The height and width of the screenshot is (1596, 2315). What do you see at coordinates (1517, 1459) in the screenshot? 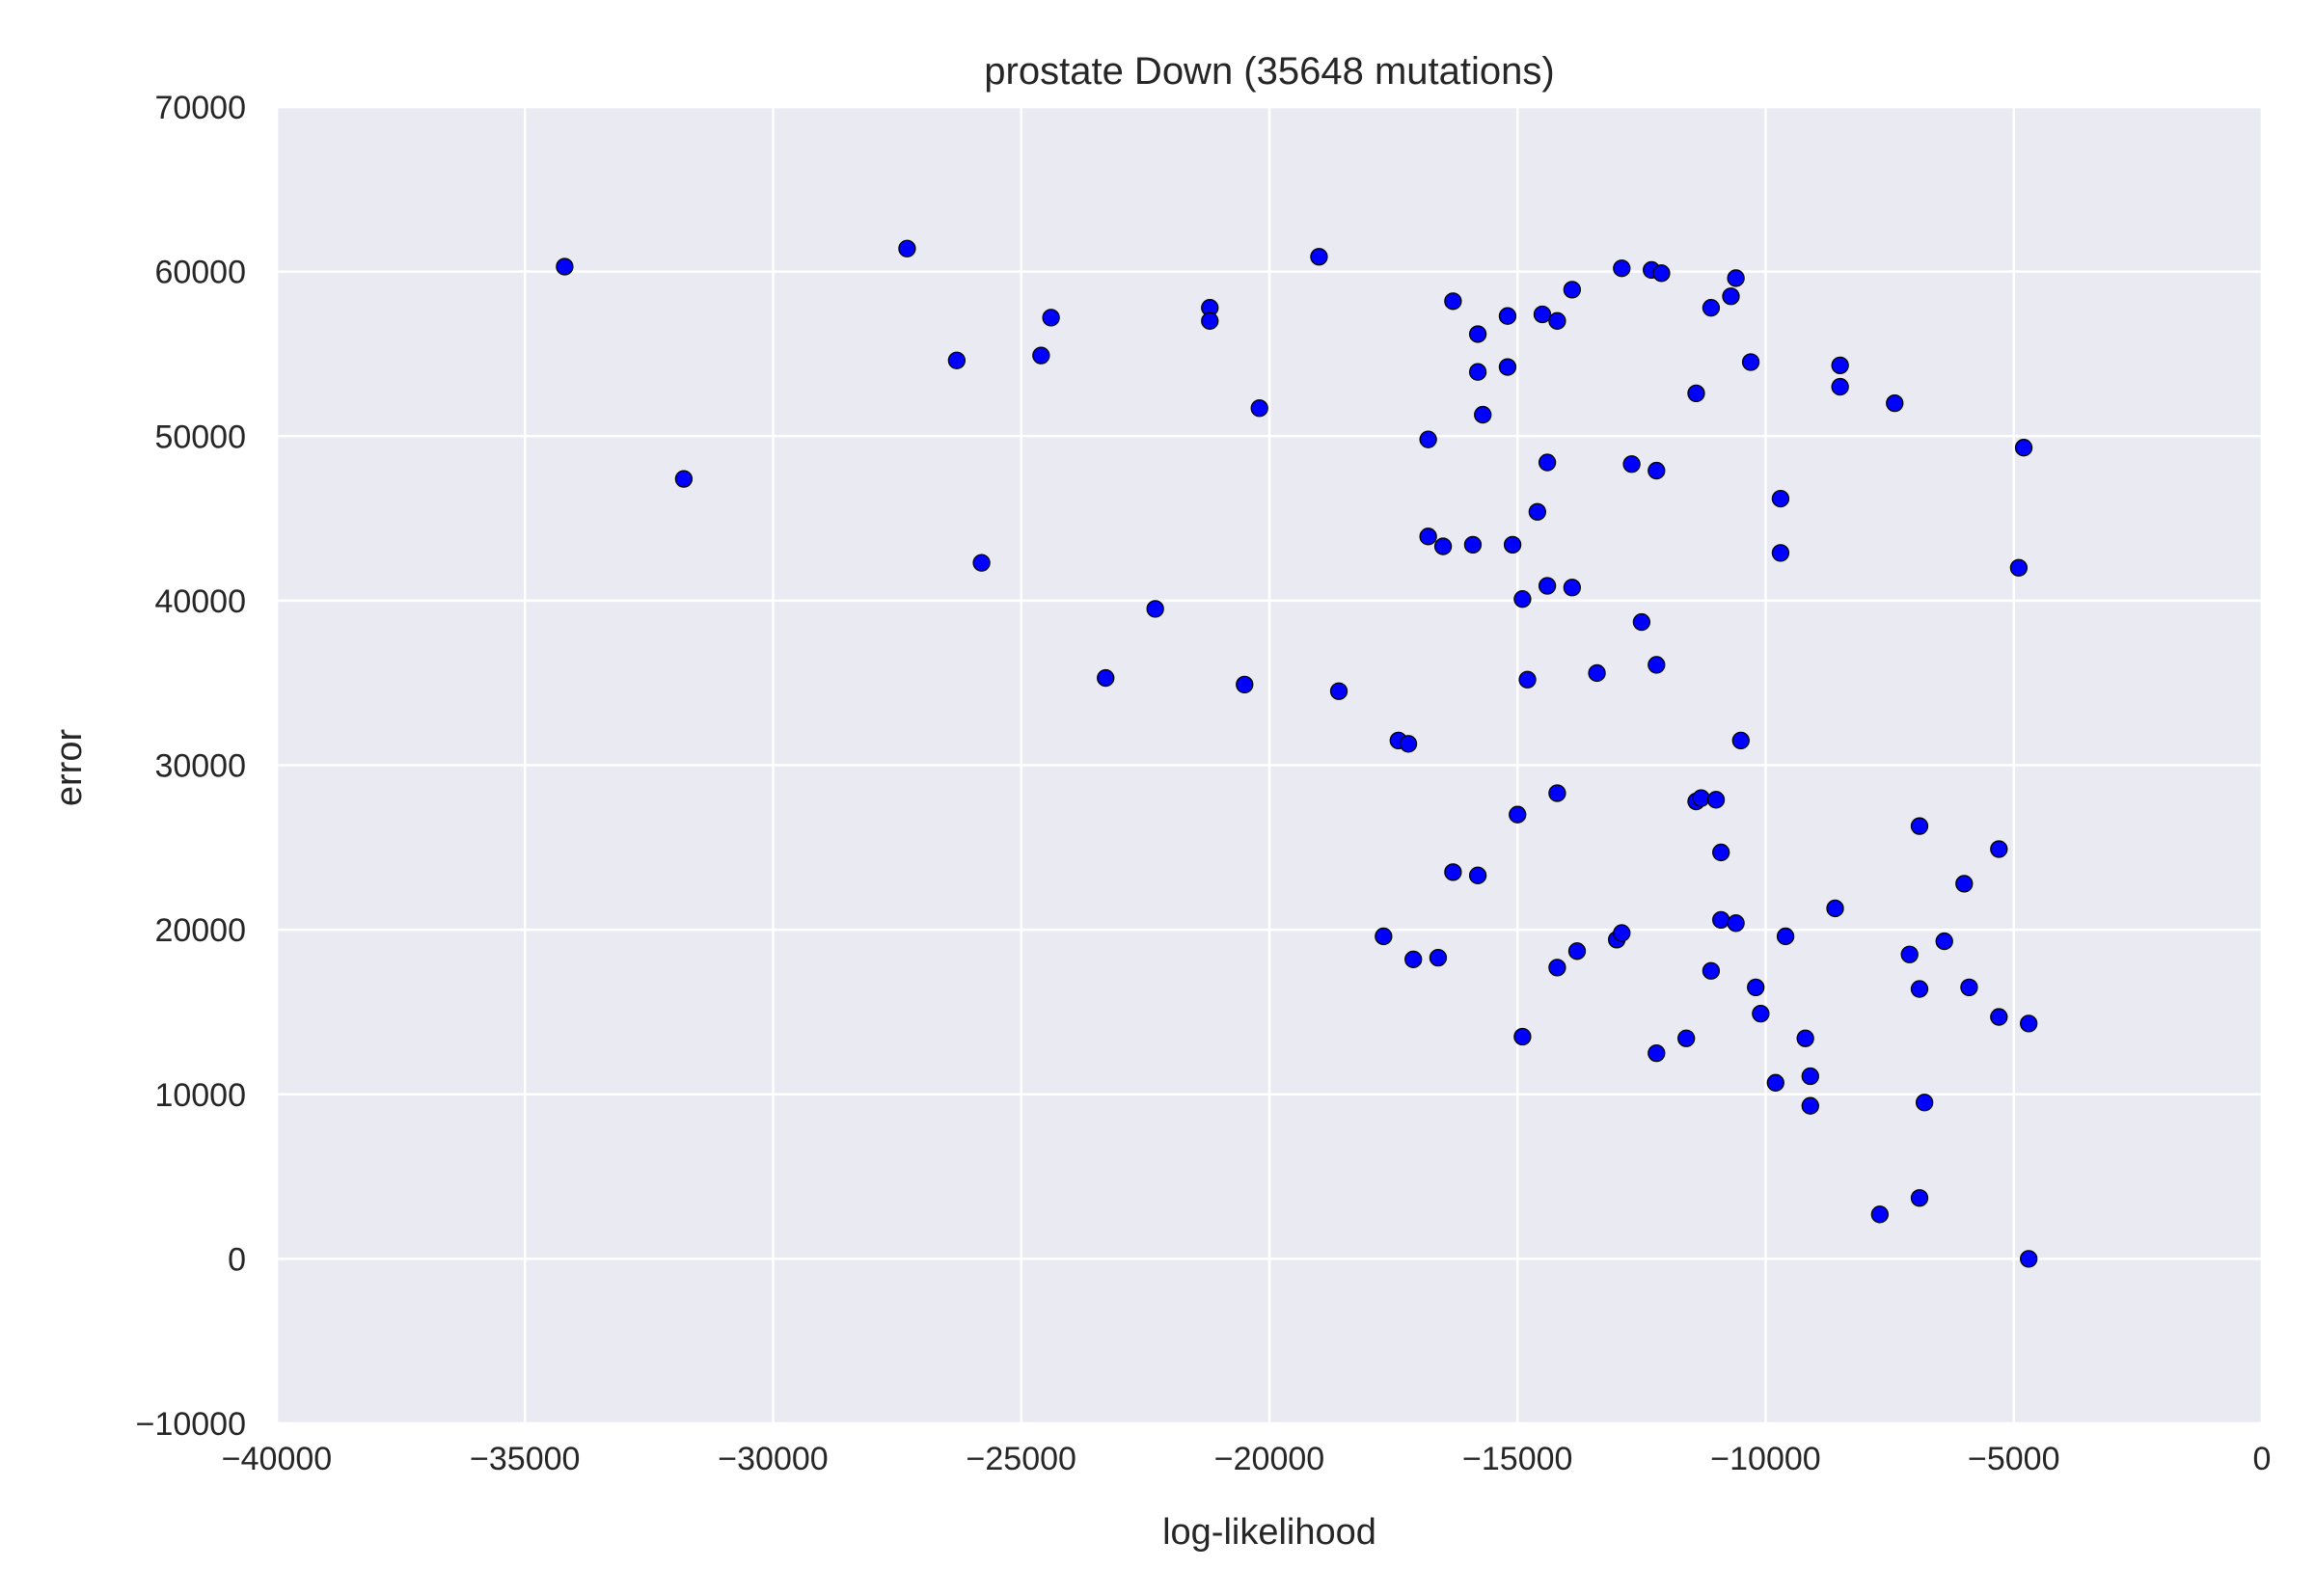
I see `x-tick-label: −15000` at bounding box center [1517, 1459].